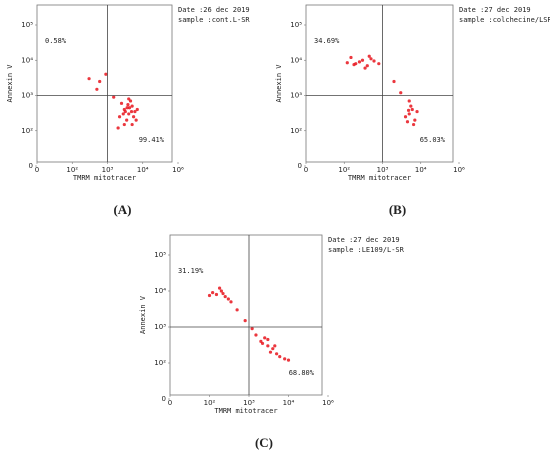  Describe the element at coordinates (214, 10) in the screenshot. I see `date-text: Date :26 dec 2019` at that location.